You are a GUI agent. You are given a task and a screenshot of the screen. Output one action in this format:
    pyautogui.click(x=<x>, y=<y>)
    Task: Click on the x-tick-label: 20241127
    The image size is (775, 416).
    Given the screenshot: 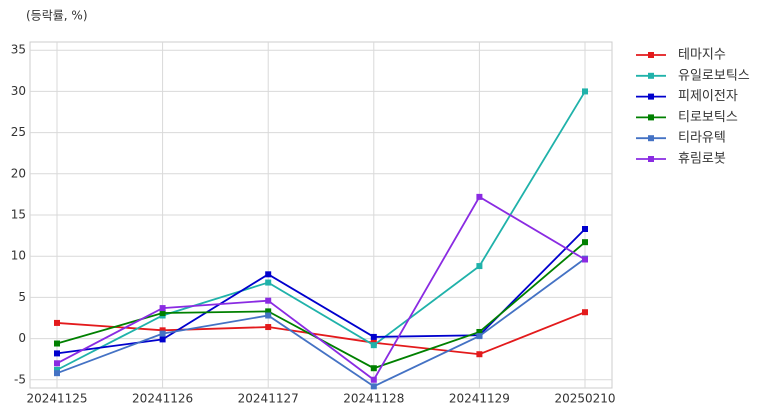 What is the action you would take?
    pyautogui.click(x=268, y=399)
    